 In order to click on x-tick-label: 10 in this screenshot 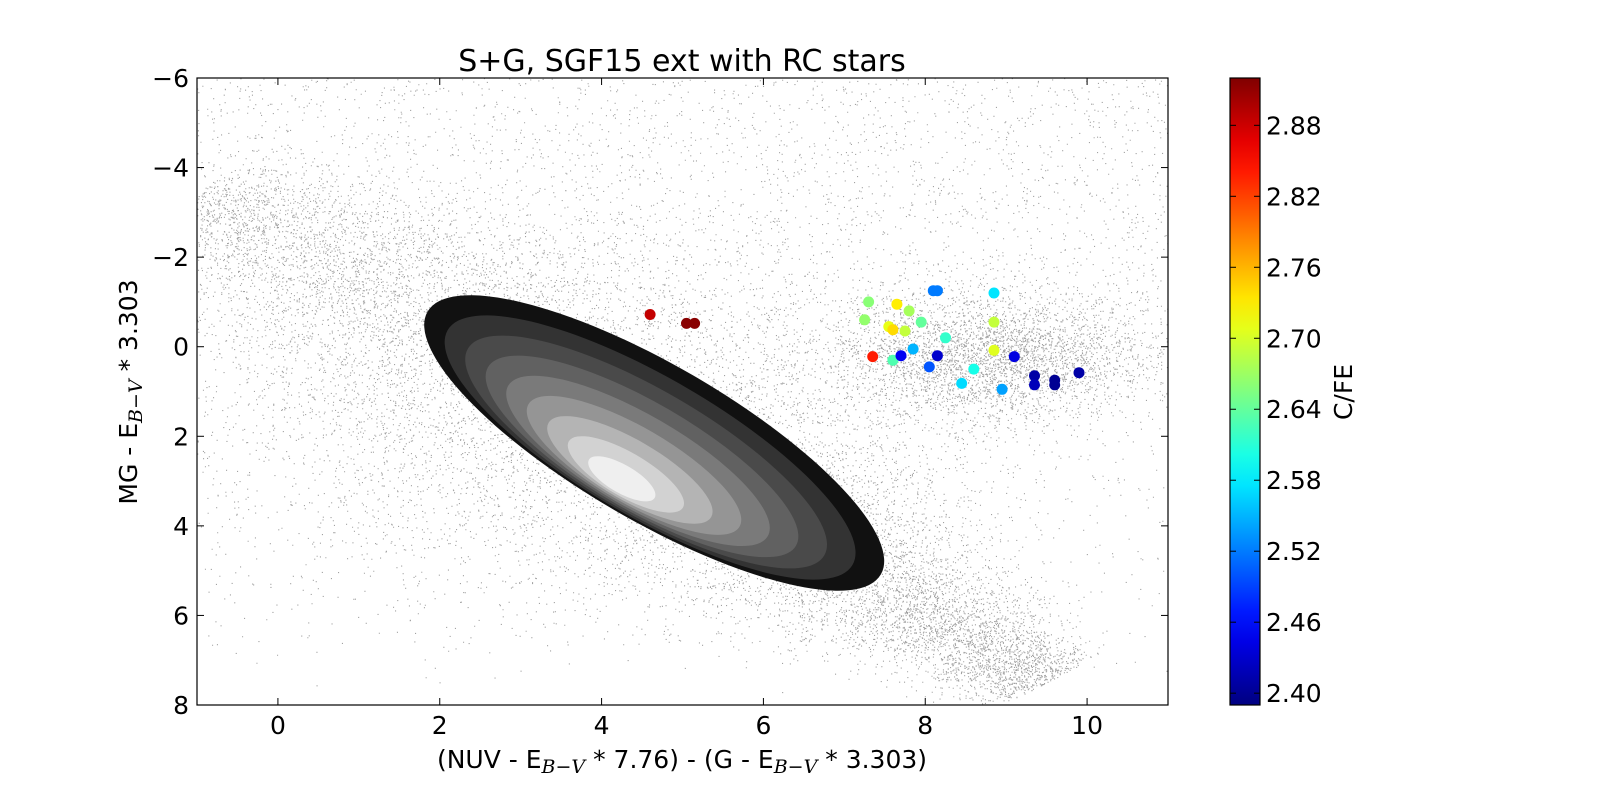, I will do `click(1087, 725)`.